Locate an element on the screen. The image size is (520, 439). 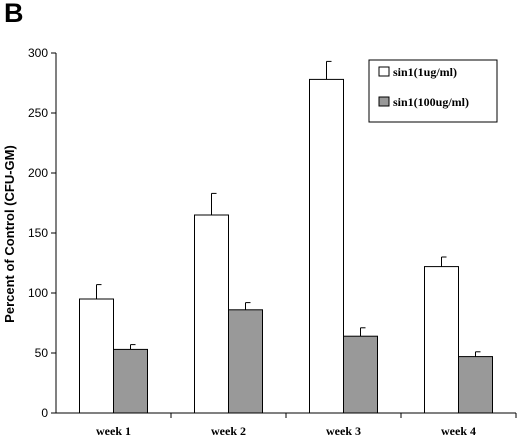
legend-label: sin1(100ug/ml) is located at coordinates (431, 102).